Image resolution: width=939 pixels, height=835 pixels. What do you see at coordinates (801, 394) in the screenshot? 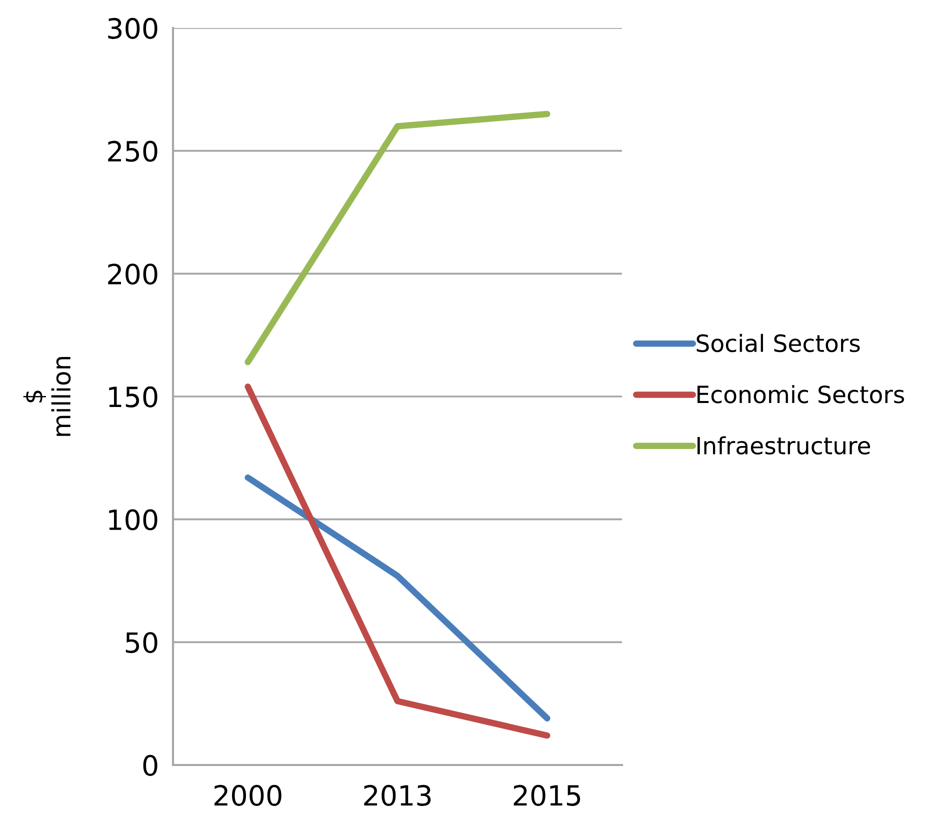
I see `legend-label: Economic Sectors` at bounding box center [801, 394].